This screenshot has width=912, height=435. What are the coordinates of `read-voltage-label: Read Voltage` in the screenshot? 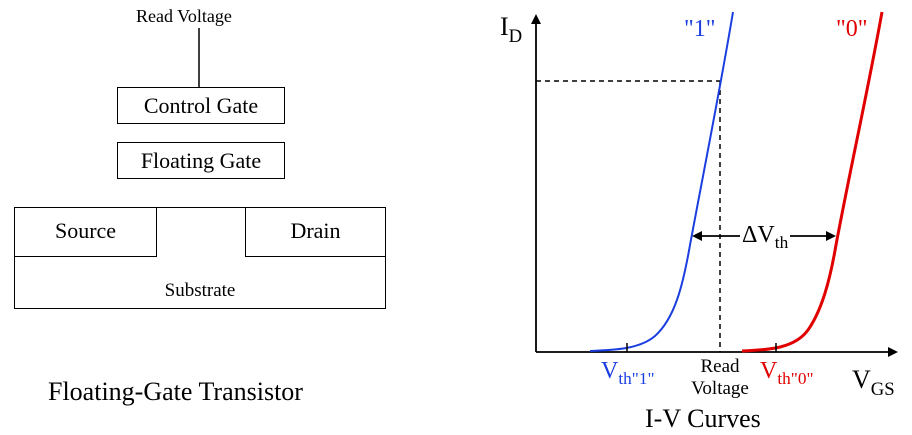 It's located at (184, 16).